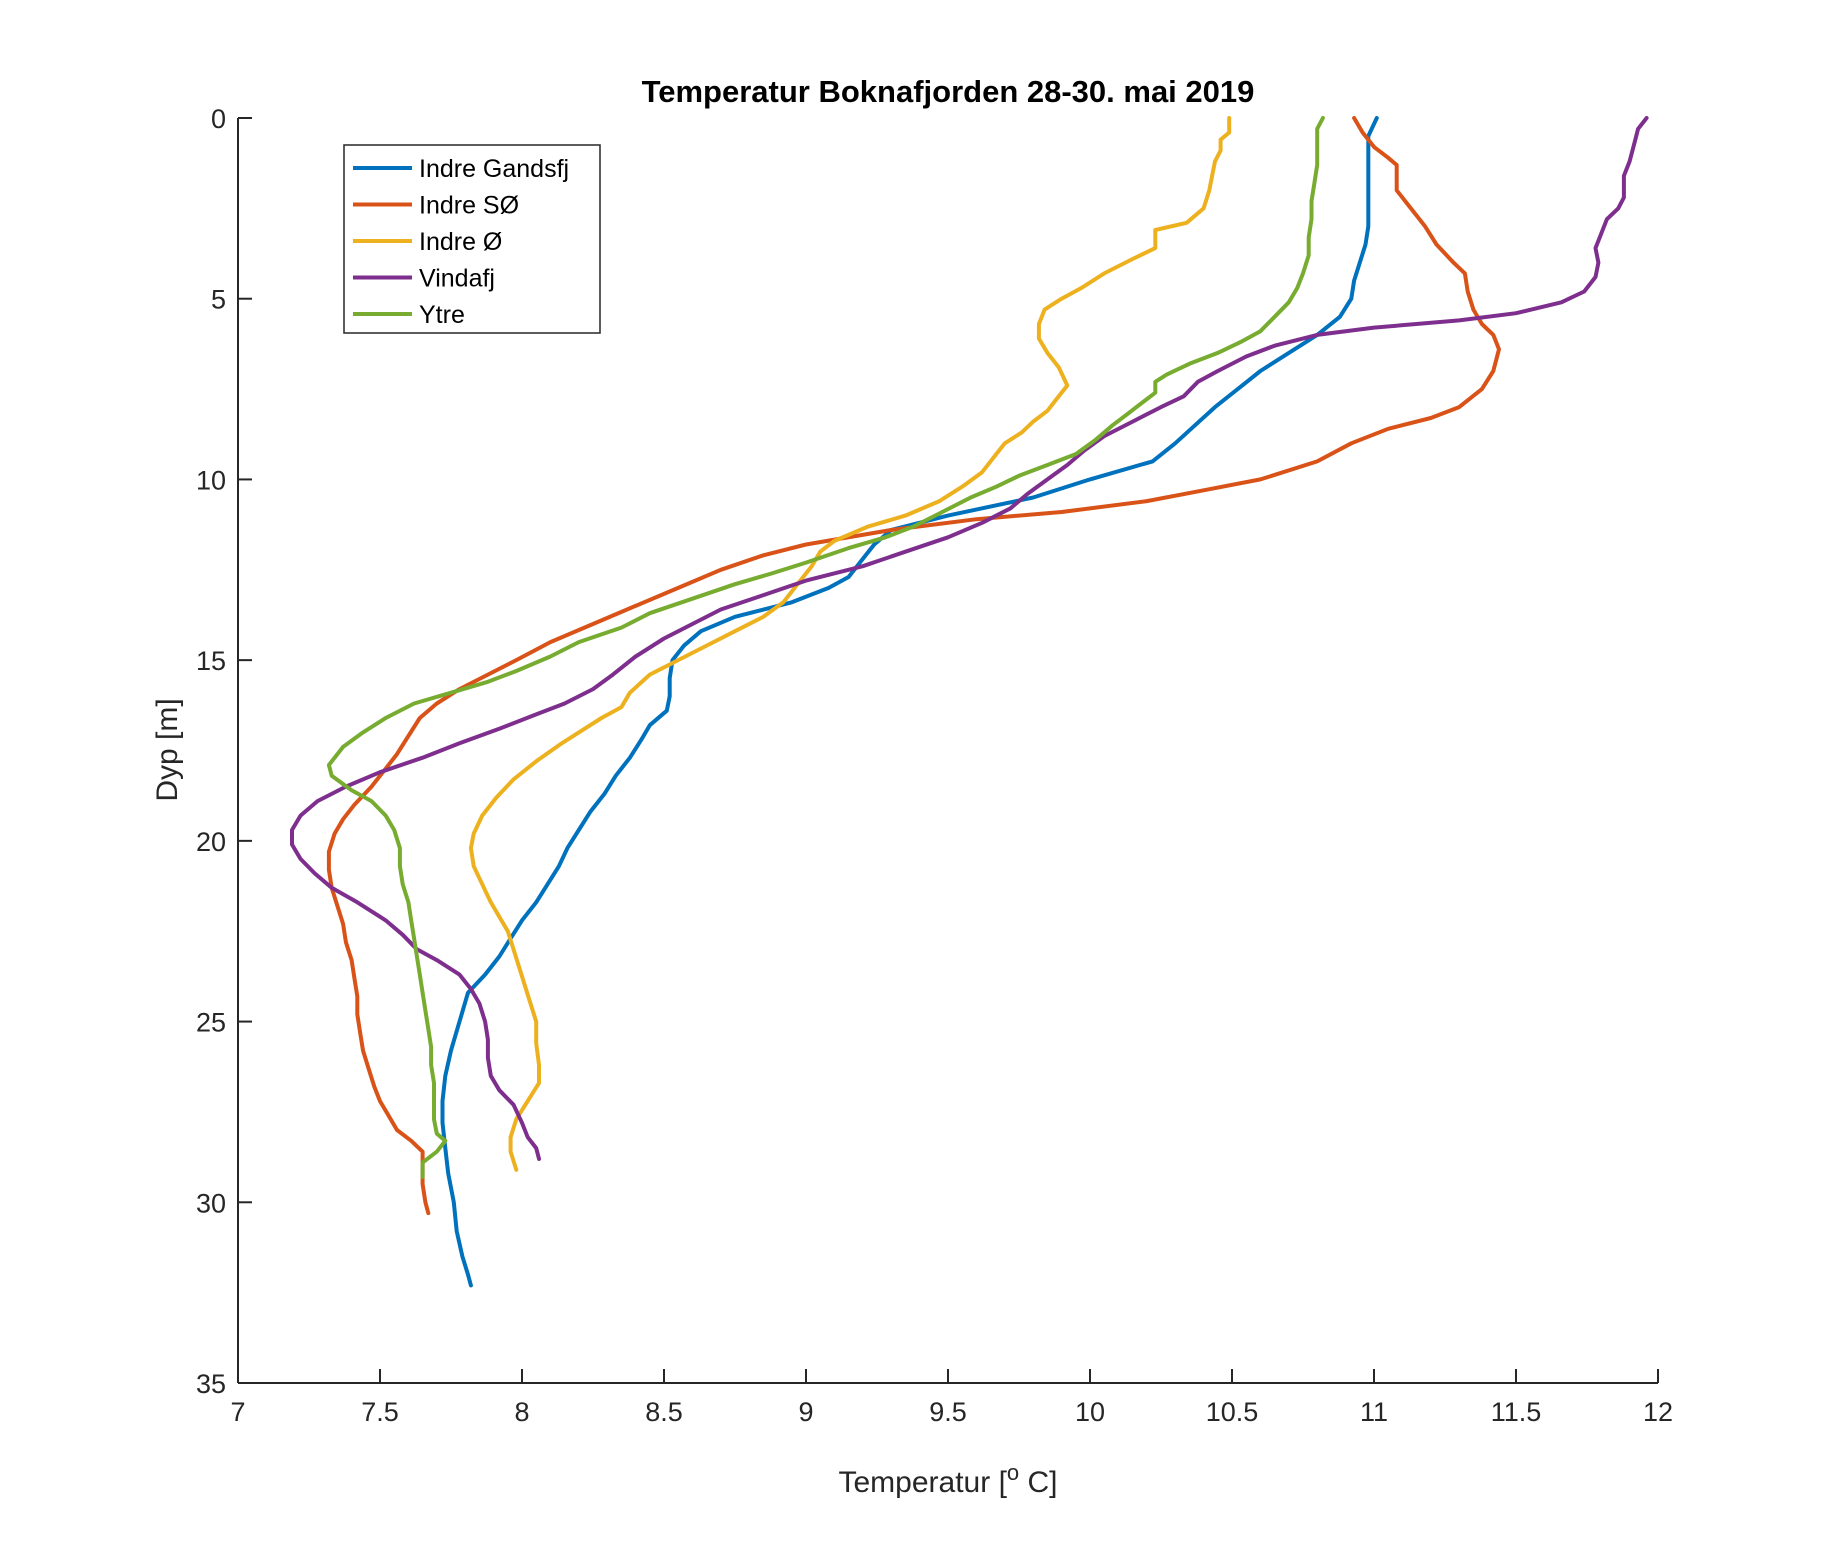  Describe the element at coordinates (805, 1412) in the screenshot. I see `x-tick-label: 9` at that location.